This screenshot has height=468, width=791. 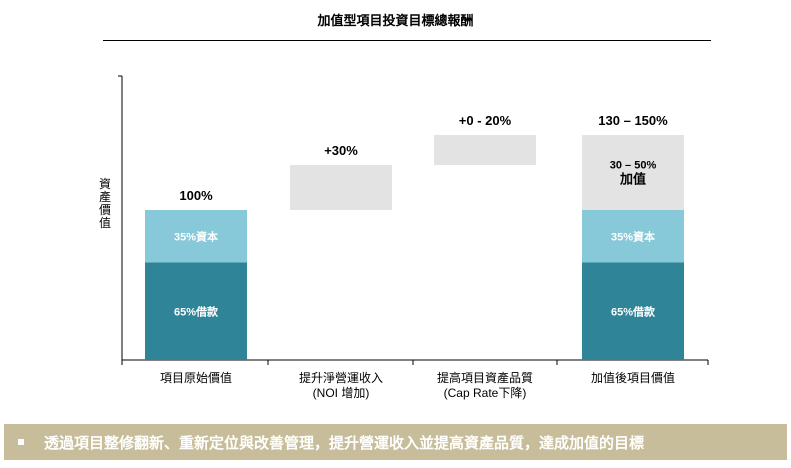 I want to click on x-tick-label-3: 加值後項目價值, so click(x=633, y=377).